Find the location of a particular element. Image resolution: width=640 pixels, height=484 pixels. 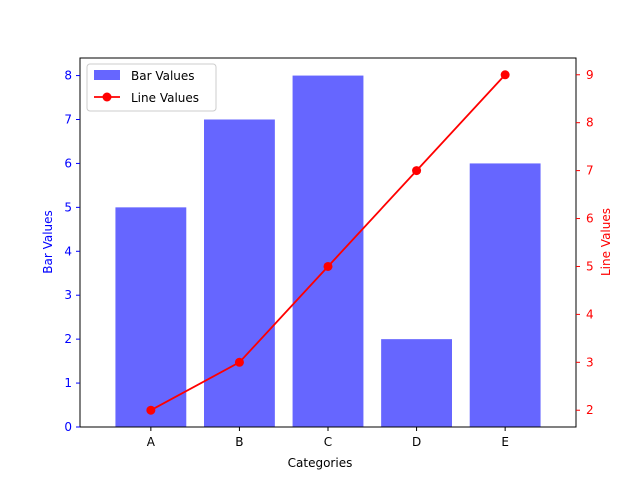

x-tick-label: A is located at coordinates (151, 442).